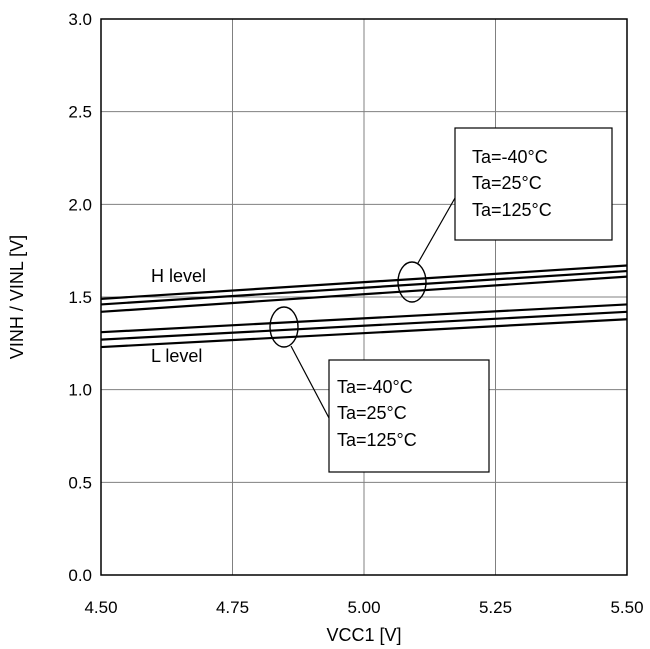 The image size is (650, 649). What do you see at coordinates (176, 356) in the screenshot?
I see `l-level-label: L level` at bounding box center [176, 356].